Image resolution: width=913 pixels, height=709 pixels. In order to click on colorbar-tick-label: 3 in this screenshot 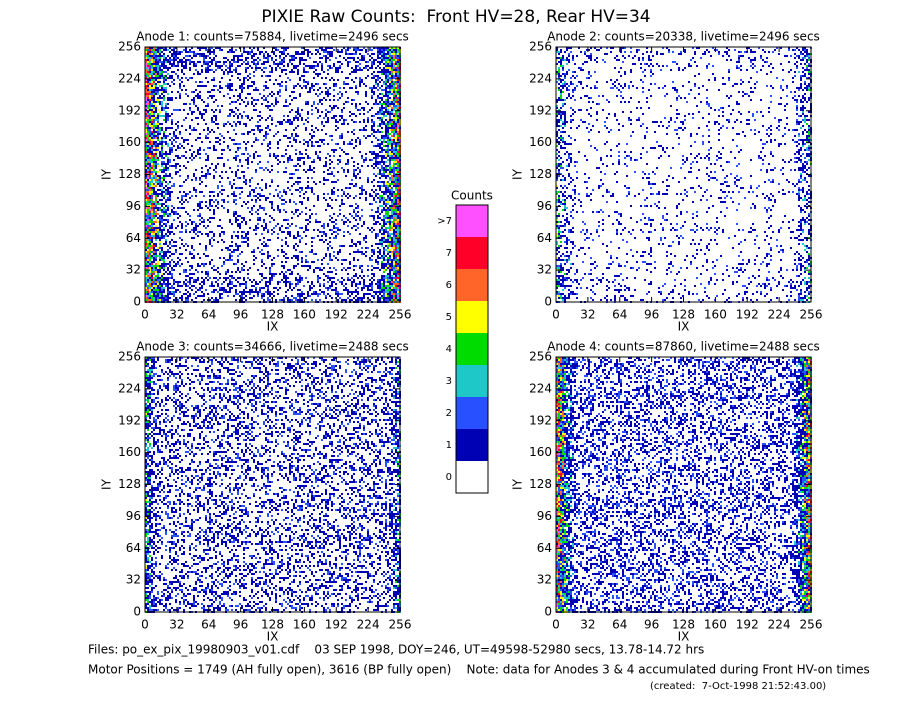, I will do `click(449, 381)`.